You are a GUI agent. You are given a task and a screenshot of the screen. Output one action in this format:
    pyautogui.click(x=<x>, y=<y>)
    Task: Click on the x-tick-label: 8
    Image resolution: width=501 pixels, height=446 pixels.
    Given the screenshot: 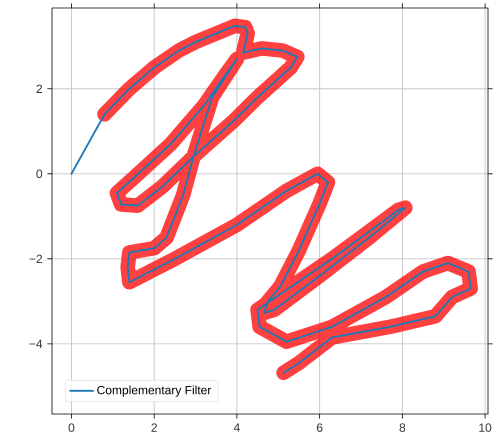 What is the action you would take?
    pyautogui.click(x=403, y=427)
    